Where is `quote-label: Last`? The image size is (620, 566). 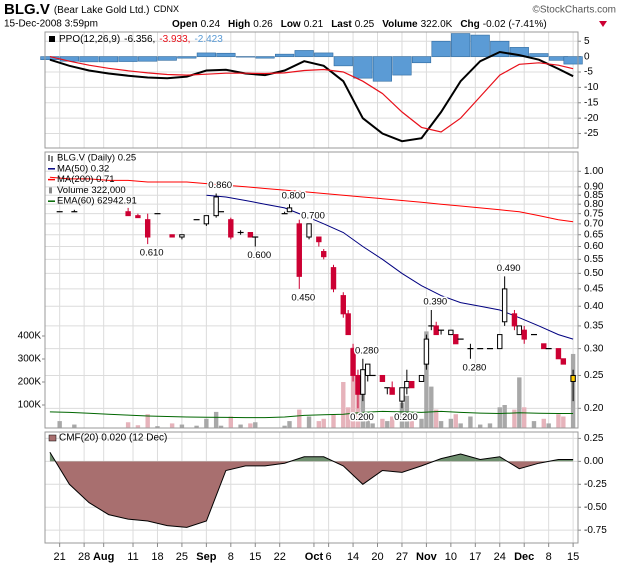 quote-label: Last is located at coordinates (341, 24).